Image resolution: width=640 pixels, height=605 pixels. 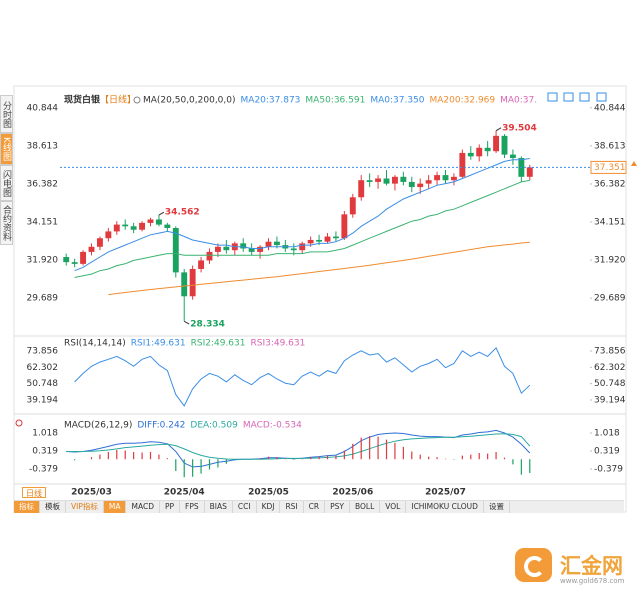 I want to click on toolbar-item: MACD, so click(x=143, y=507).